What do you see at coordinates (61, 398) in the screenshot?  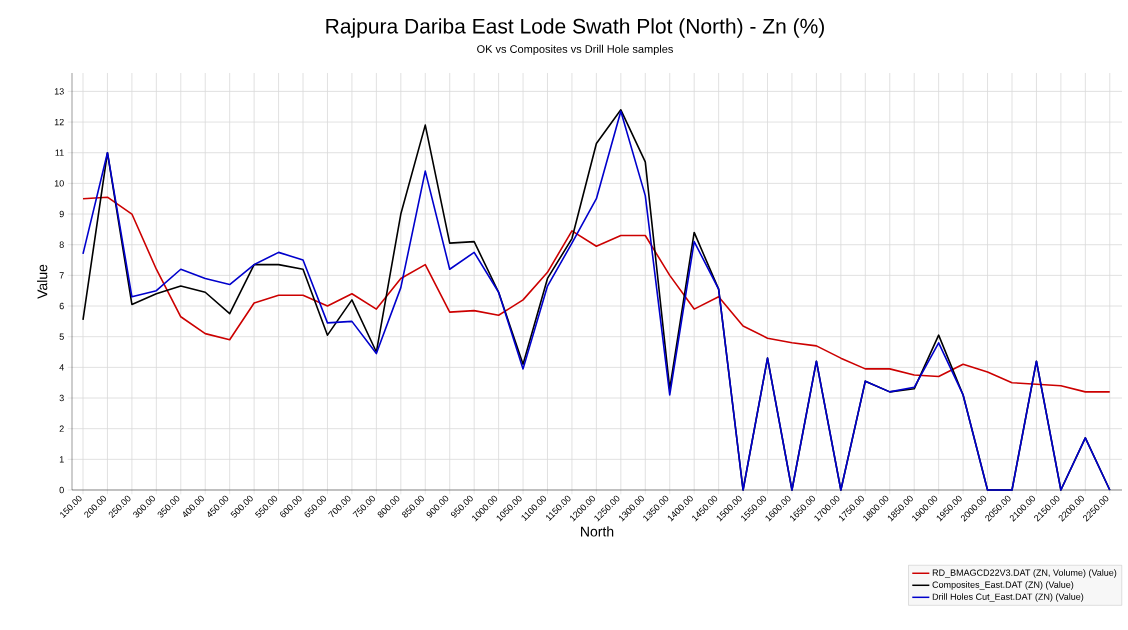 I see `y-tick-label: 3` at bounding box center [61, 398].